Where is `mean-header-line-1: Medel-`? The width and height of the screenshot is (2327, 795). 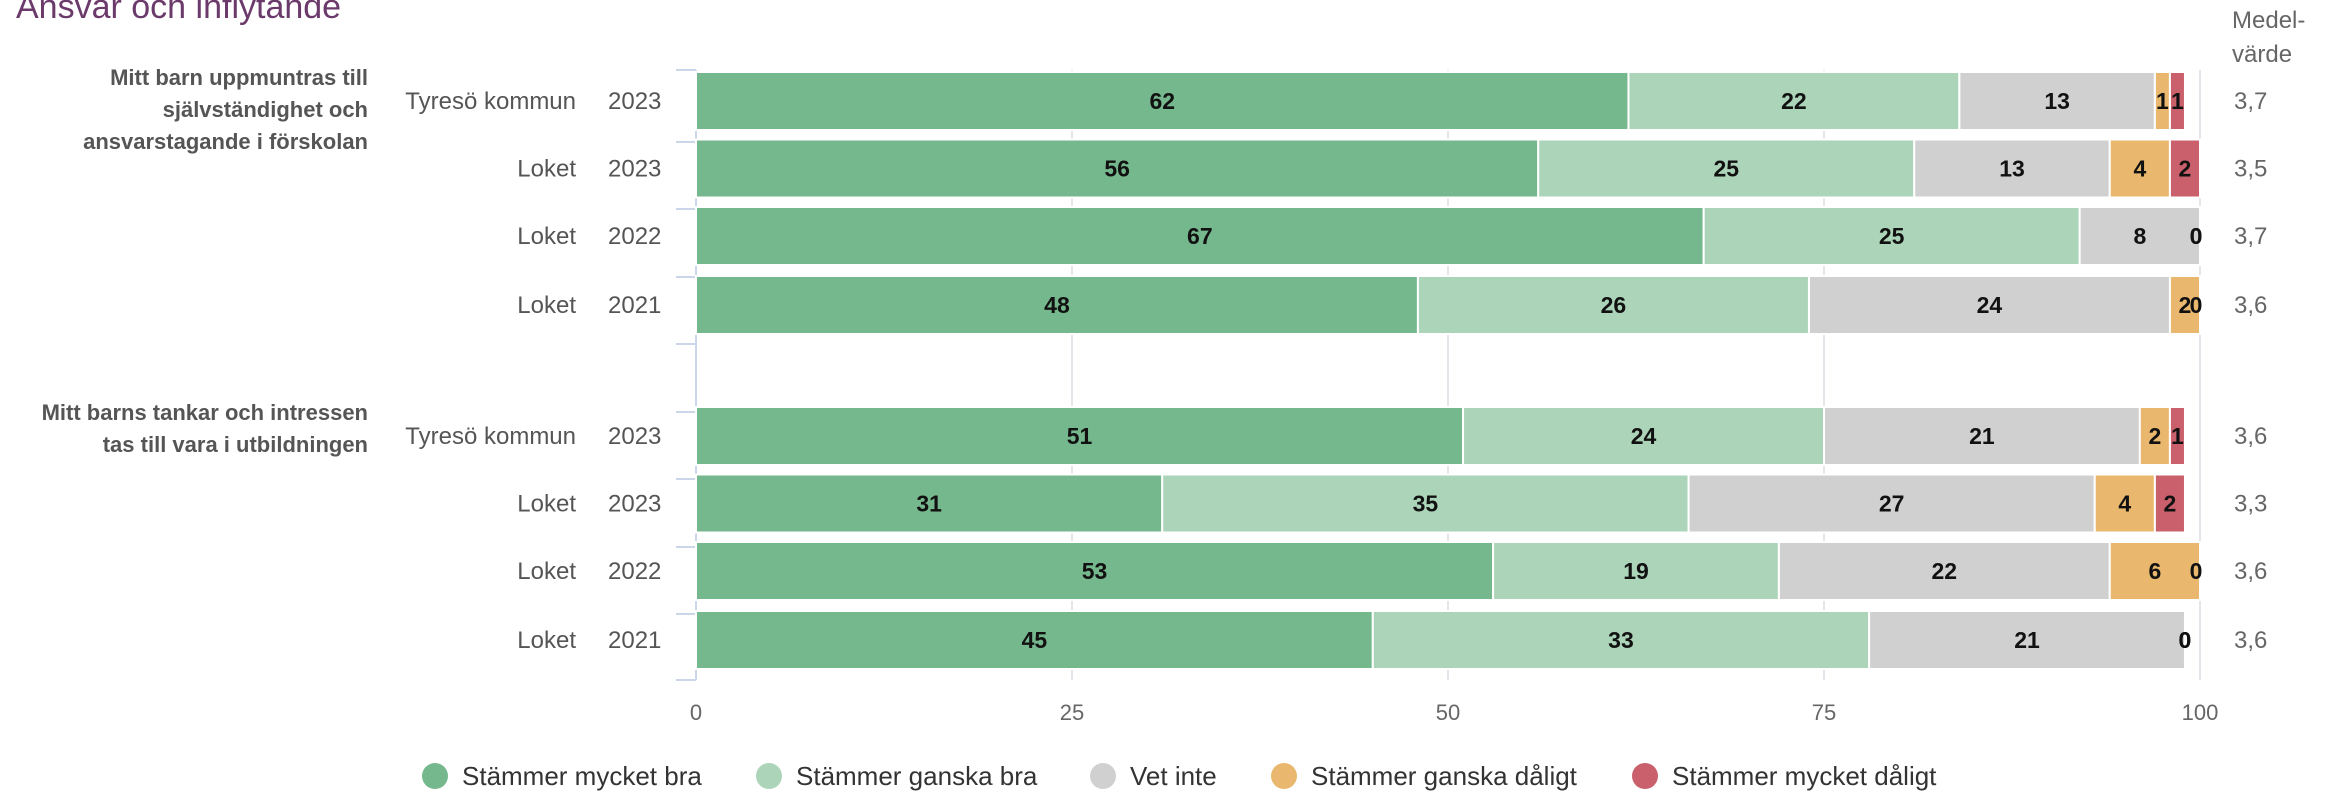 mean-header-line-1: Medel- is located at coordinates (2269, 20).